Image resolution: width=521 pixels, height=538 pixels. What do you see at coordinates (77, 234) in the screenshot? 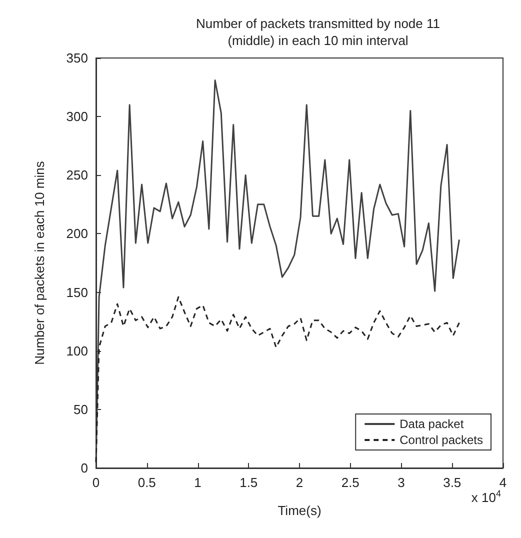
I see `y-tick-label: 200` at bounding box center [77, 234].